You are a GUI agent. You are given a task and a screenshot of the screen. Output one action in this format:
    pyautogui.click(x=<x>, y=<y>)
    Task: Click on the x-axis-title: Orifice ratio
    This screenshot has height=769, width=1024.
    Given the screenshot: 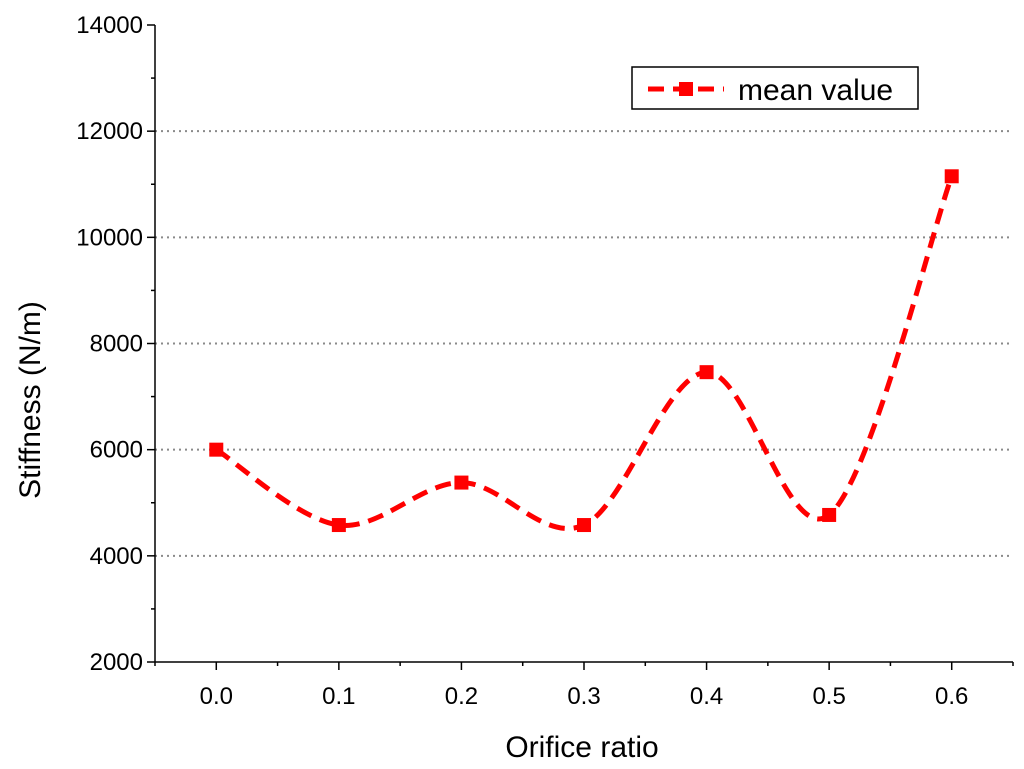 What is the action you would take?
    pyautogui.click(x=581, y=747)
    